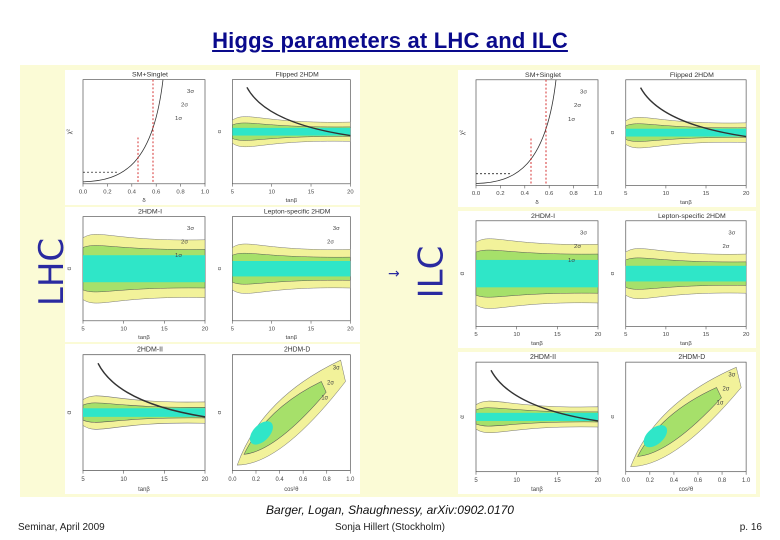 This screenshot has height=540, width=780. Describe the element at coordinates (287, 419) in the screenshot. I see `lhc-plot-2hdm-d: 2HDM-D 0.0 0.2 0.4 0.6 0.8 1.0 cos²θ α 3σ 2σ 1σ` at that location.